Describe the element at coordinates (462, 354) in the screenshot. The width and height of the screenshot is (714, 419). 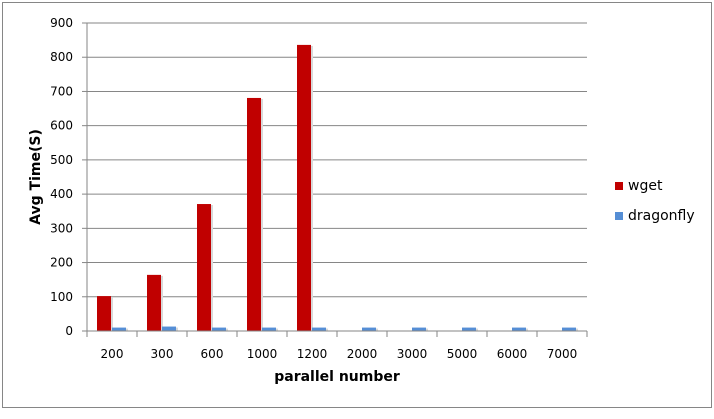
I see `x-tick-label: 5000` at that location.